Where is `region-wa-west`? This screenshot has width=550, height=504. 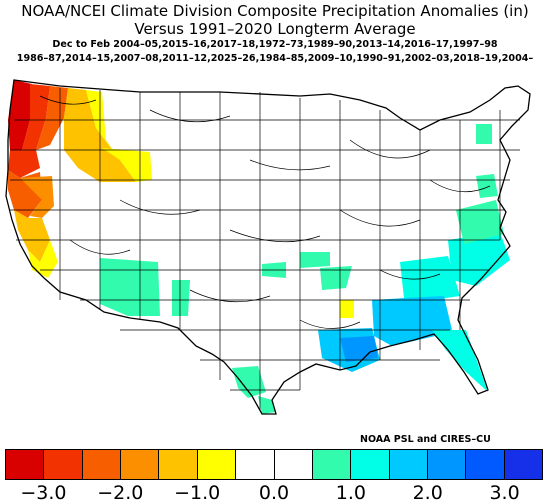 region-wa-west is located at coordinates (36, 117).